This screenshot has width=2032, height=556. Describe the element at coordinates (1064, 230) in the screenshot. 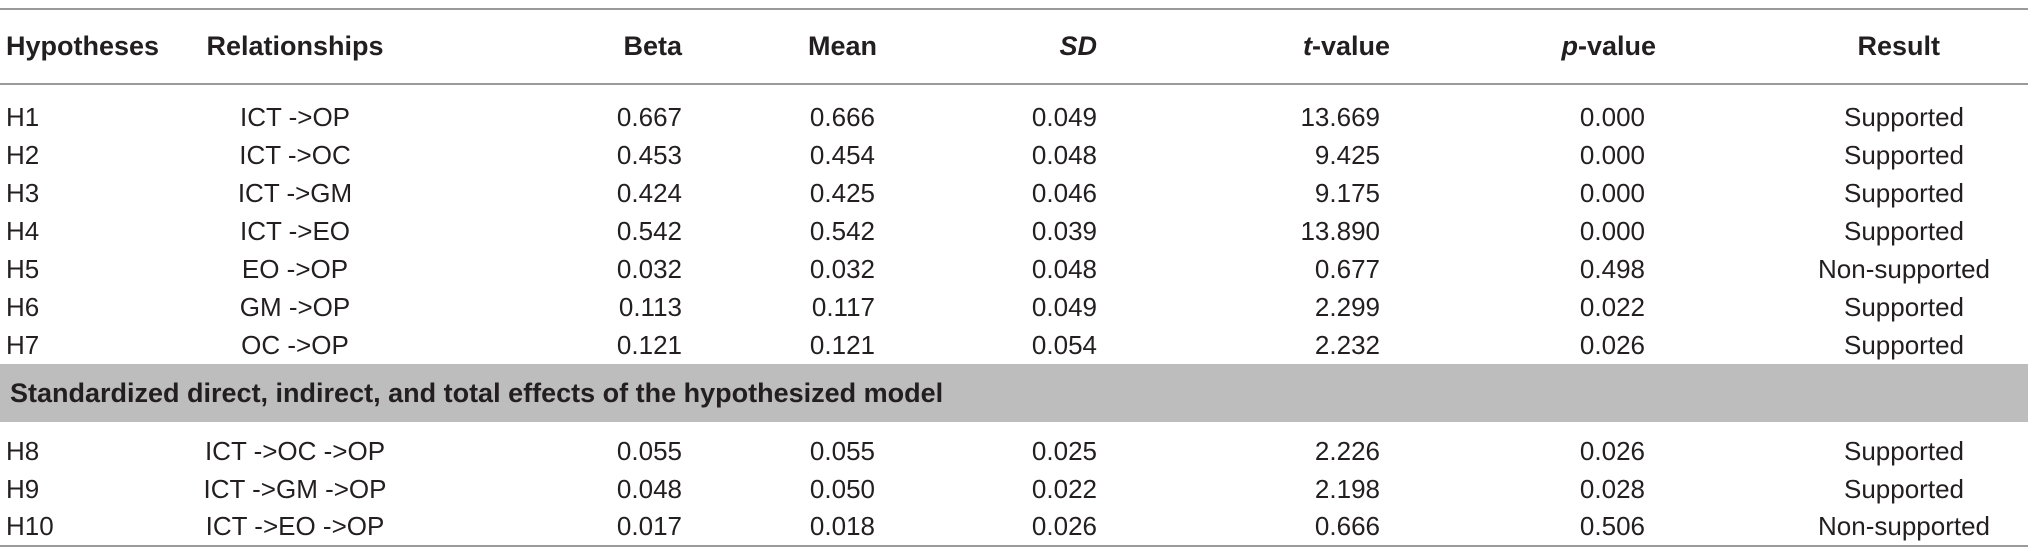

I see `cell-sd: 0.039` at that location.